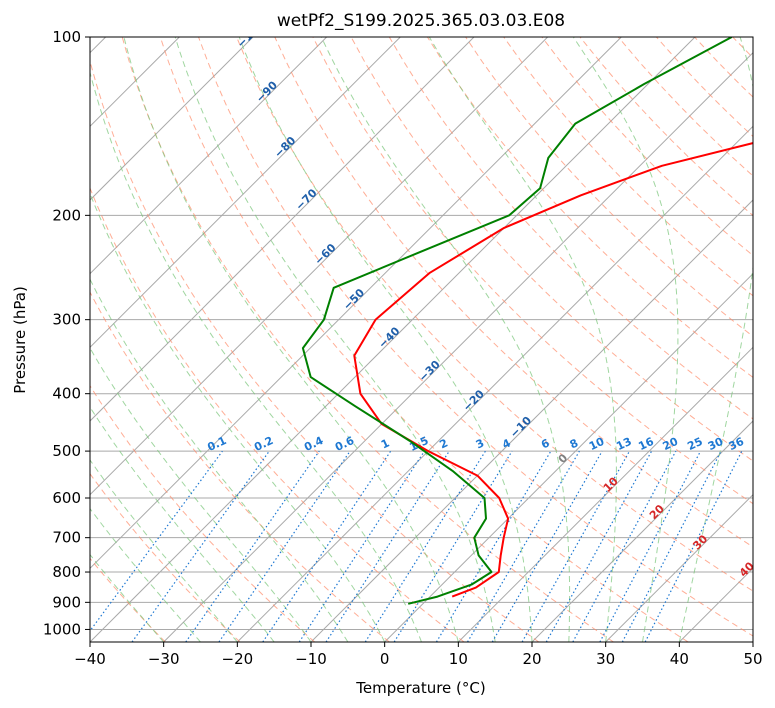 The width and height of the screenshot is (775, 708). Describe the element at coordinates (66, 320) in the screenshot. I see `y-tick-label: 300` at that location.